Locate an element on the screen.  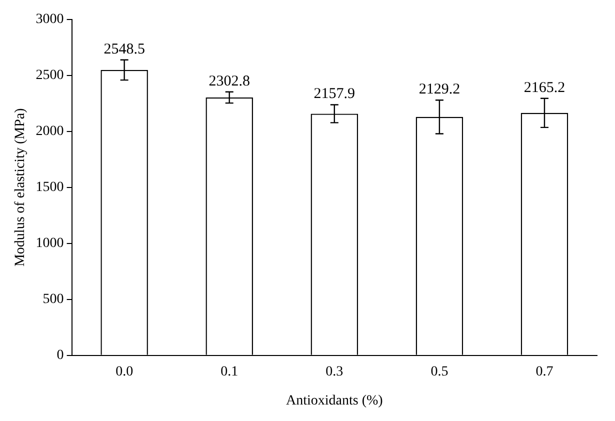
x-tick-label: 0.3 is located at coordinates (335, 372).